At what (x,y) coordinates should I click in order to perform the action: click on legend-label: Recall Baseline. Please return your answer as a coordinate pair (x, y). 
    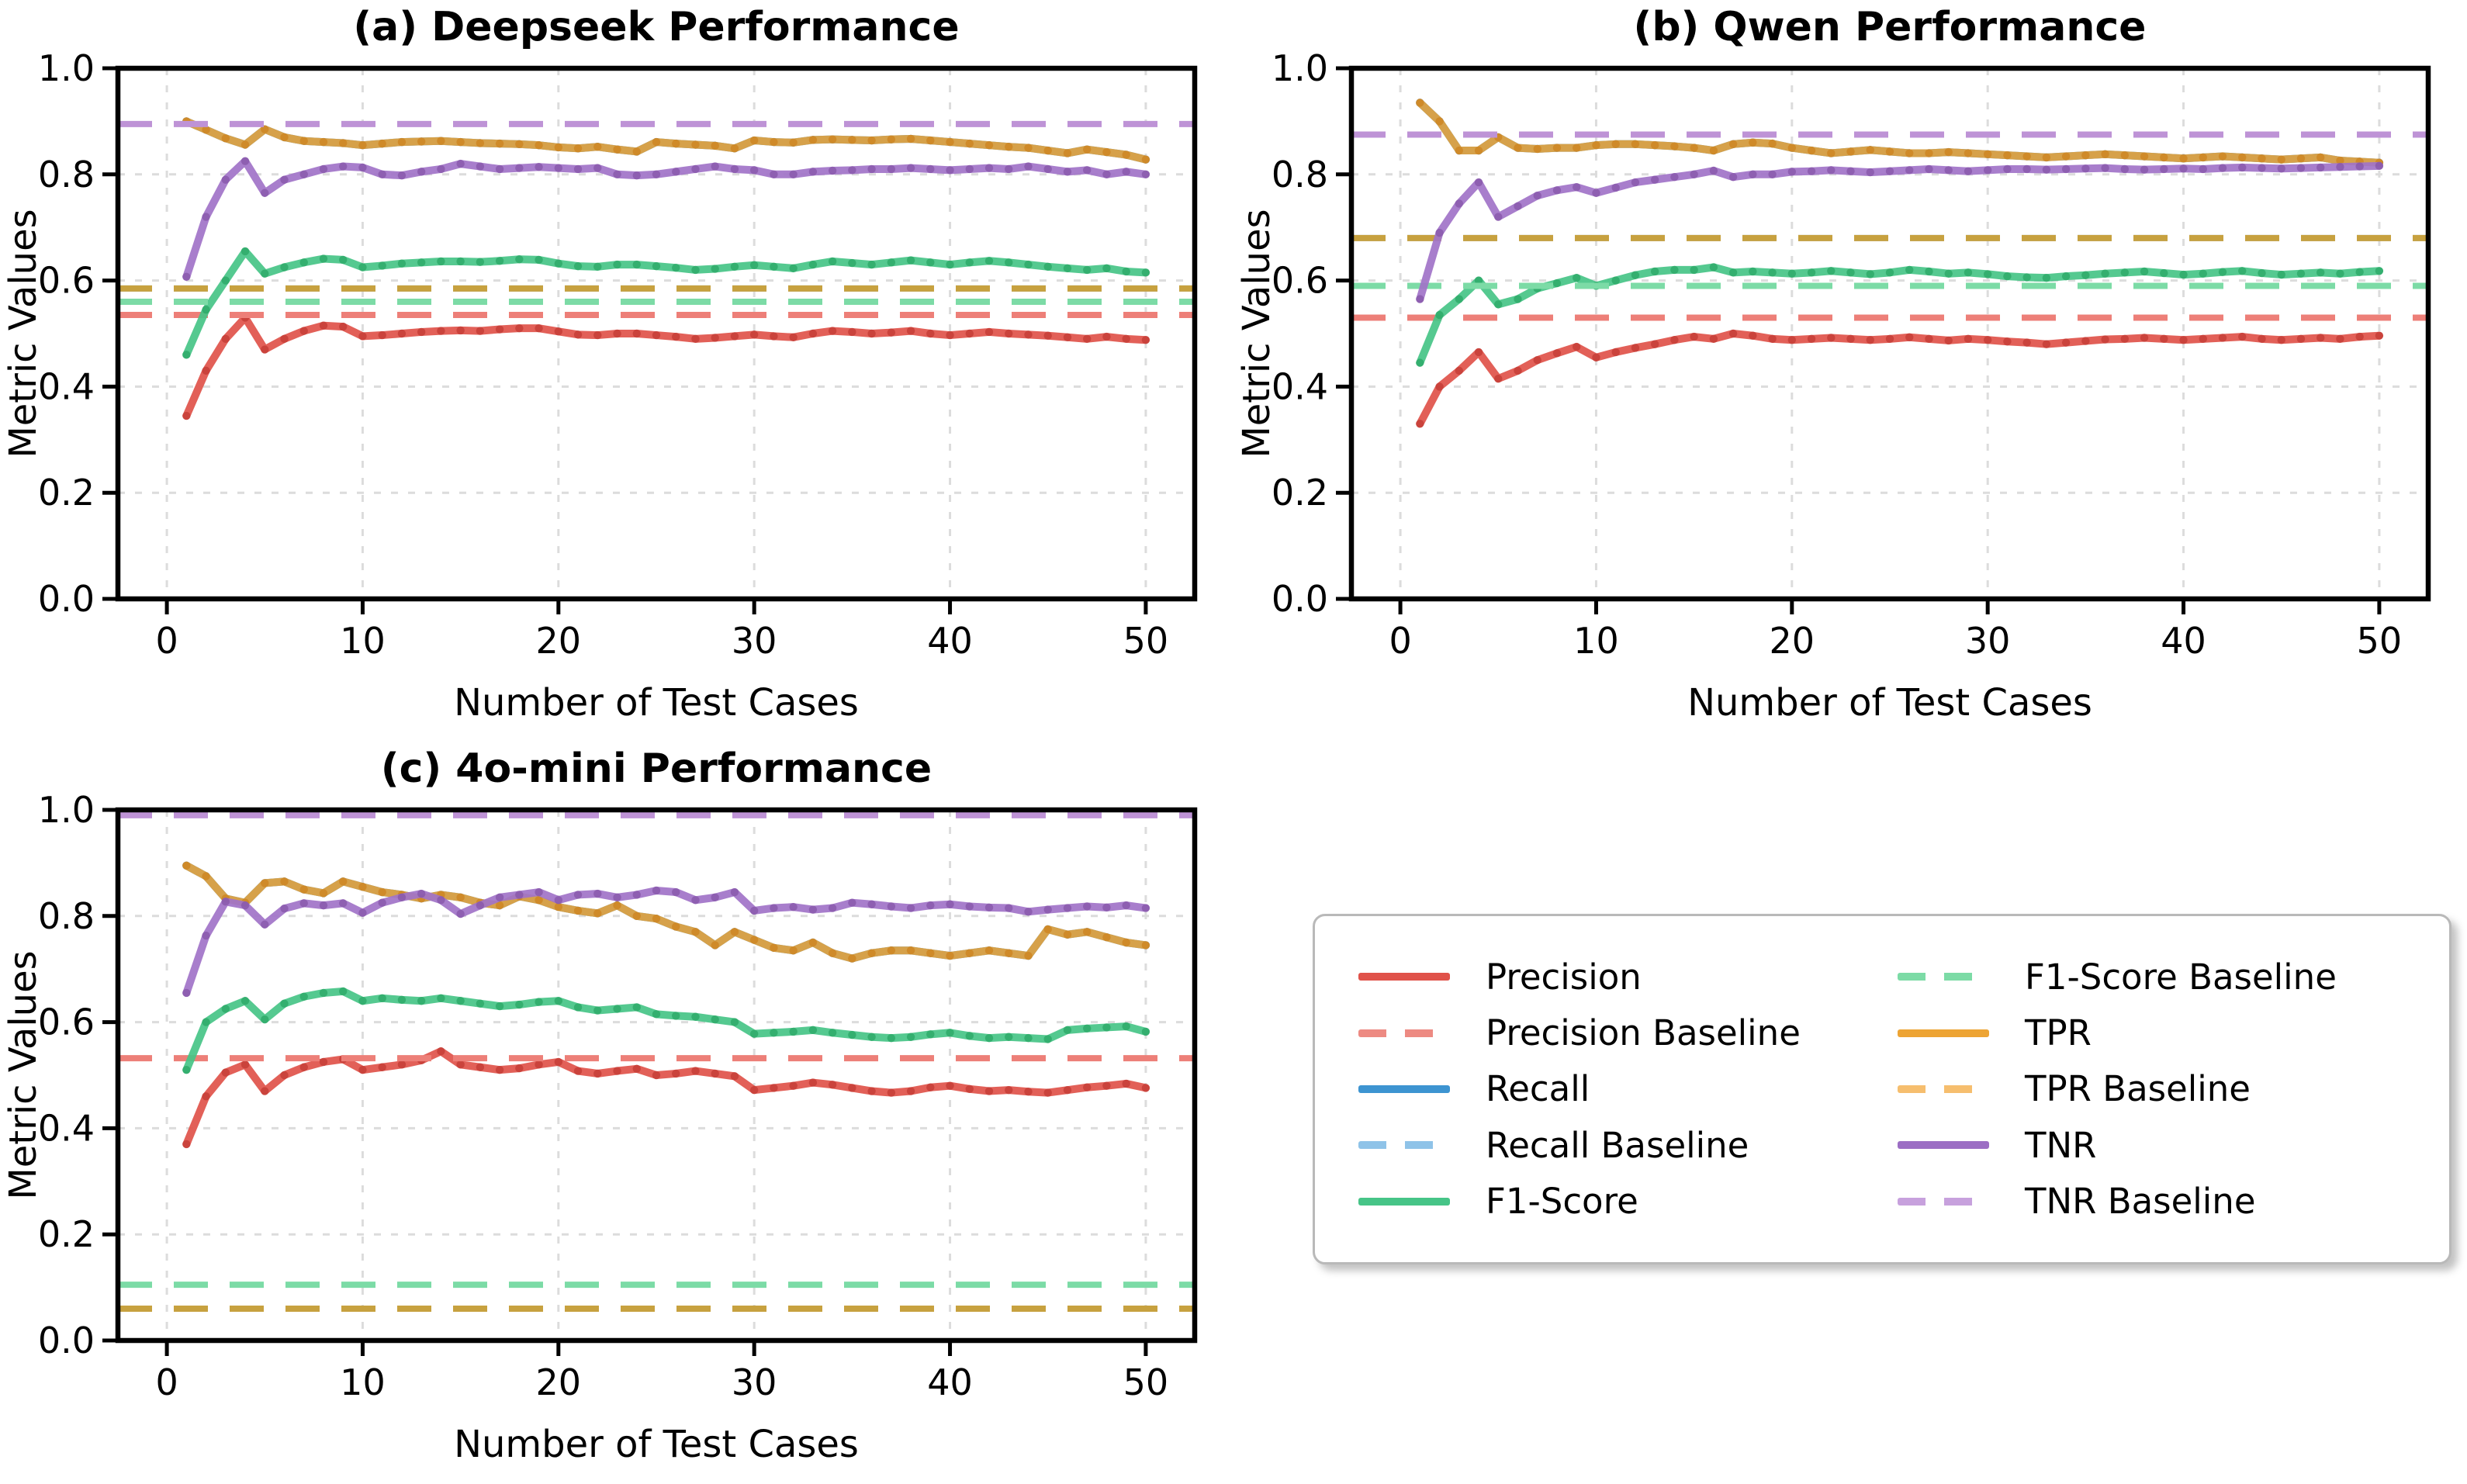
    Looking at the image, I should click on (1617, 1145).